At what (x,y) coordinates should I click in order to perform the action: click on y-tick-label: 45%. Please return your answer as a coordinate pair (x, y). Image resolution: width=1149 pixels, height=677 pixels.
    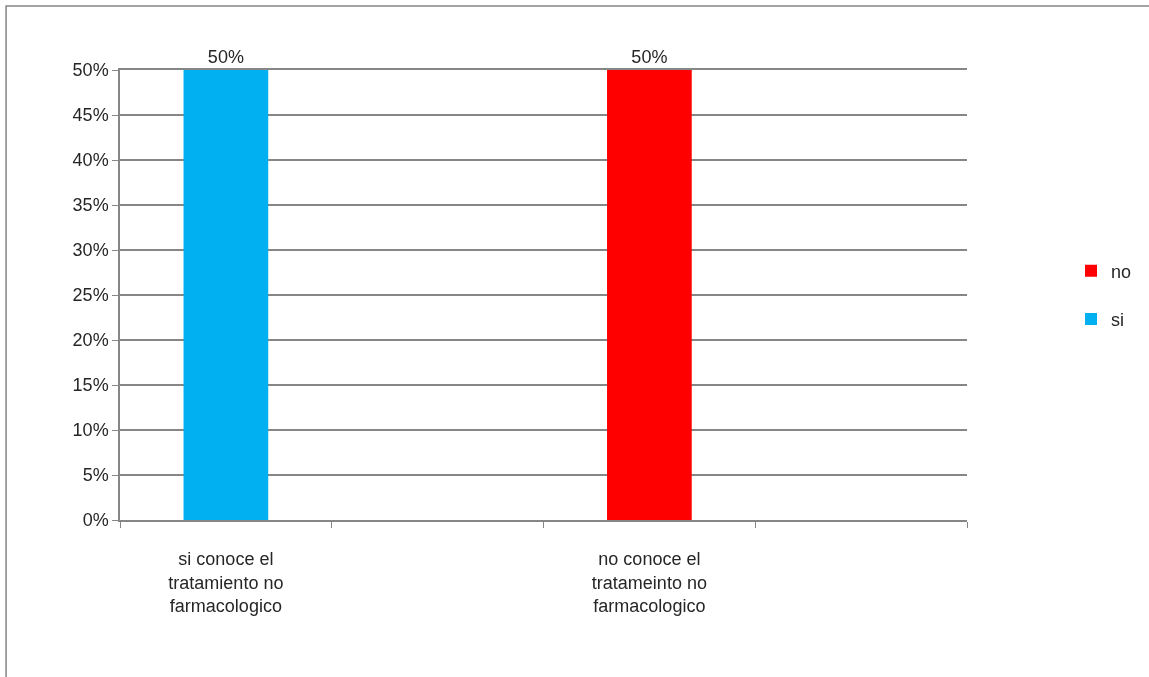
    Looking at the image, I should click on (90, 115).